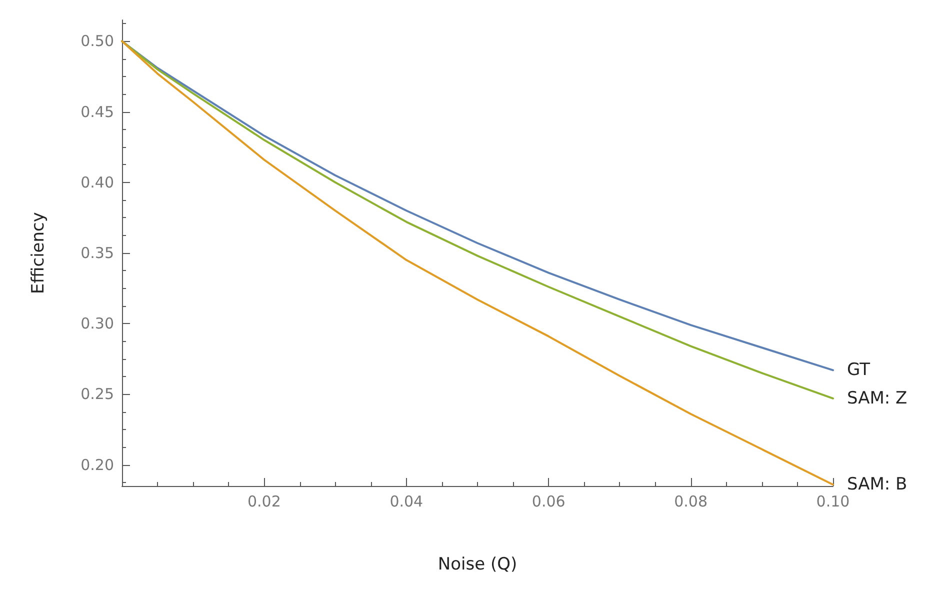 The image size is (943, 596). I want to click on y-tick-label: 0.50, so click(97, 41).